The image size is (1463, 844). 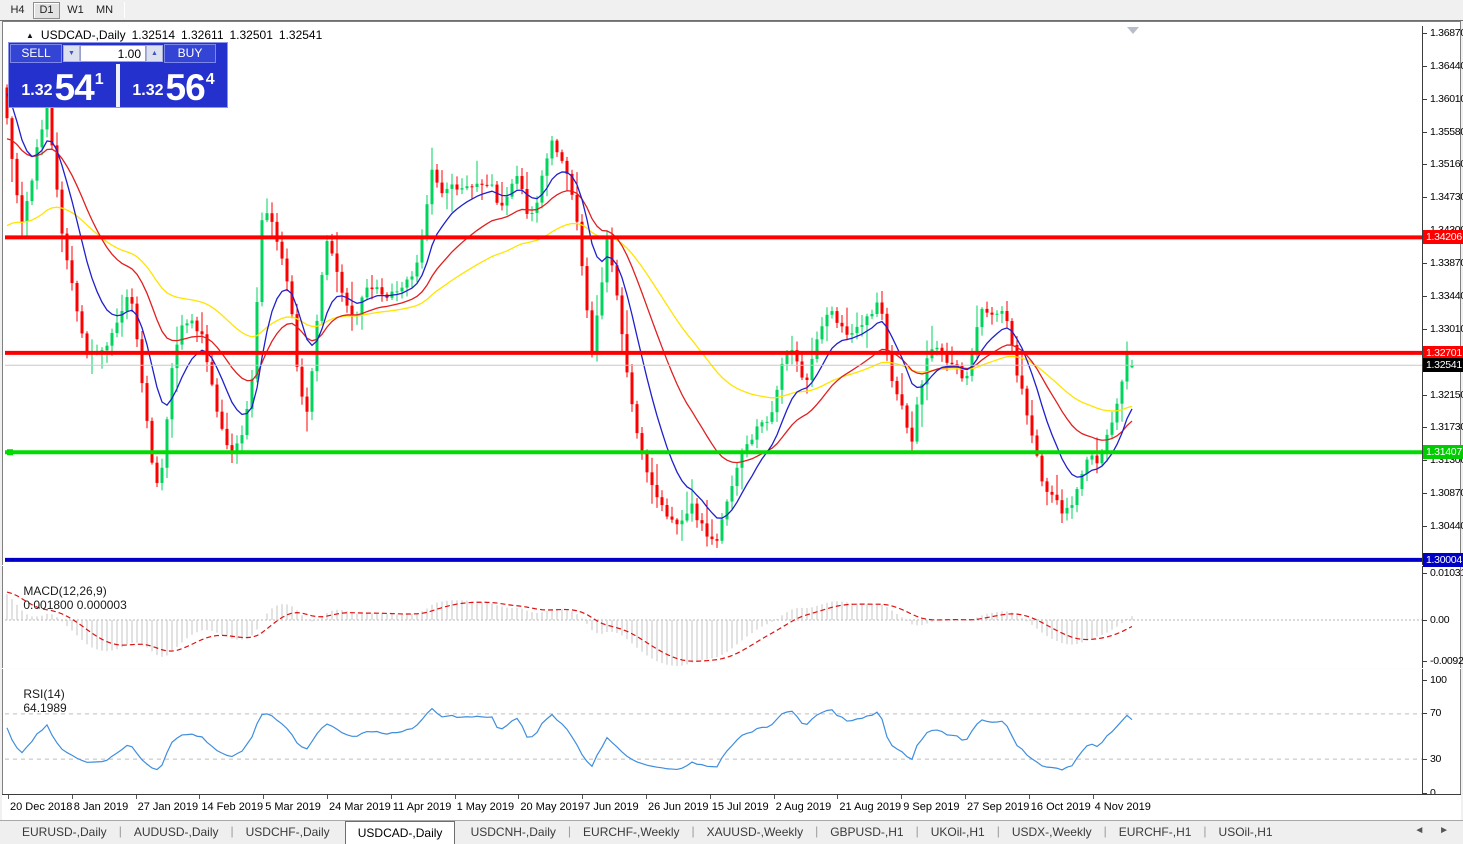 What do you see at coordinates (1447, 830) in the screenshot?
I see `tabs-scroll-right-icon: ►` at bounding box center [1447, 830].